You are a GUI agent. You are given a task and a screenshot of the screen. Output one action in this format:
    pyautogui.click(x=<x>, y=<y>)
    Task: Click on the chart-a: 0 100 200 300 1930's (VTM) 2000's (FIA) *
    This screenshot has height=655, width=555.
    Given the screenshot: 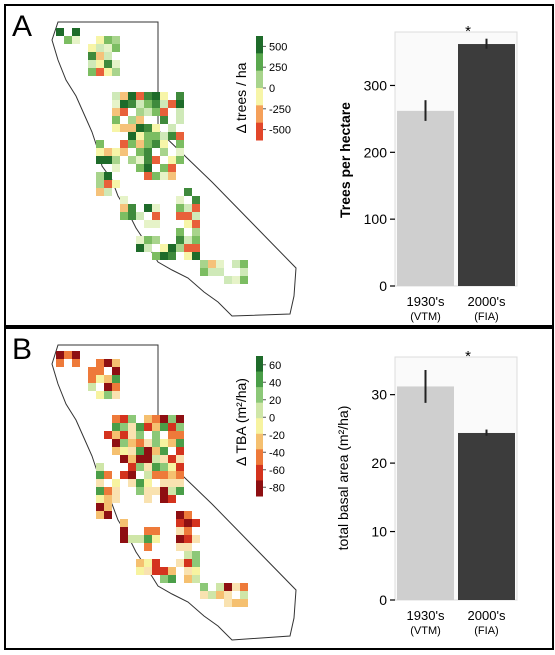 What is the action you would take?
    pyautogui.click(x=441, y=173)
    